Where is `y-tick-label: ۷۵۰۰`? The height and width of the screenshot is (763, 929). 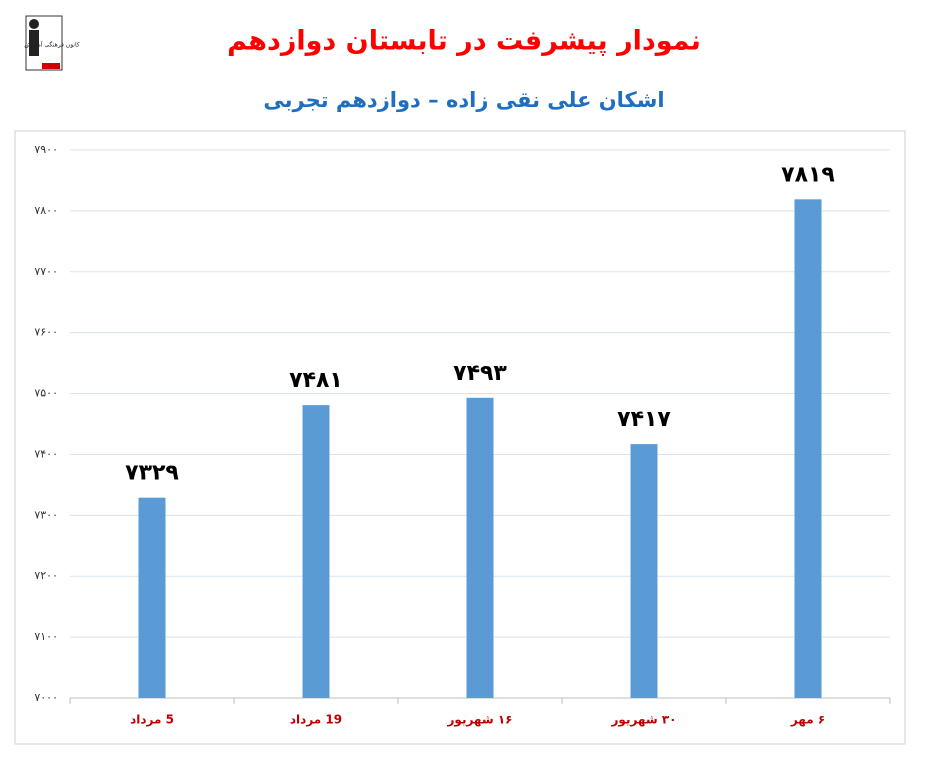 y-tick-label: ۷۵۰۰ is located at coordinates (46, 393).